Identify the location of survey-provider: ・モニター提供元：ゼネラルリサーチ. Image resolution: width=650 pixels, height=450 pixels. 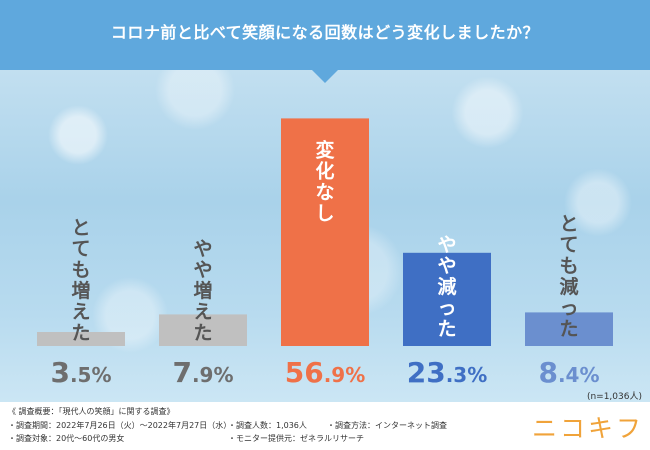
(296, 438).